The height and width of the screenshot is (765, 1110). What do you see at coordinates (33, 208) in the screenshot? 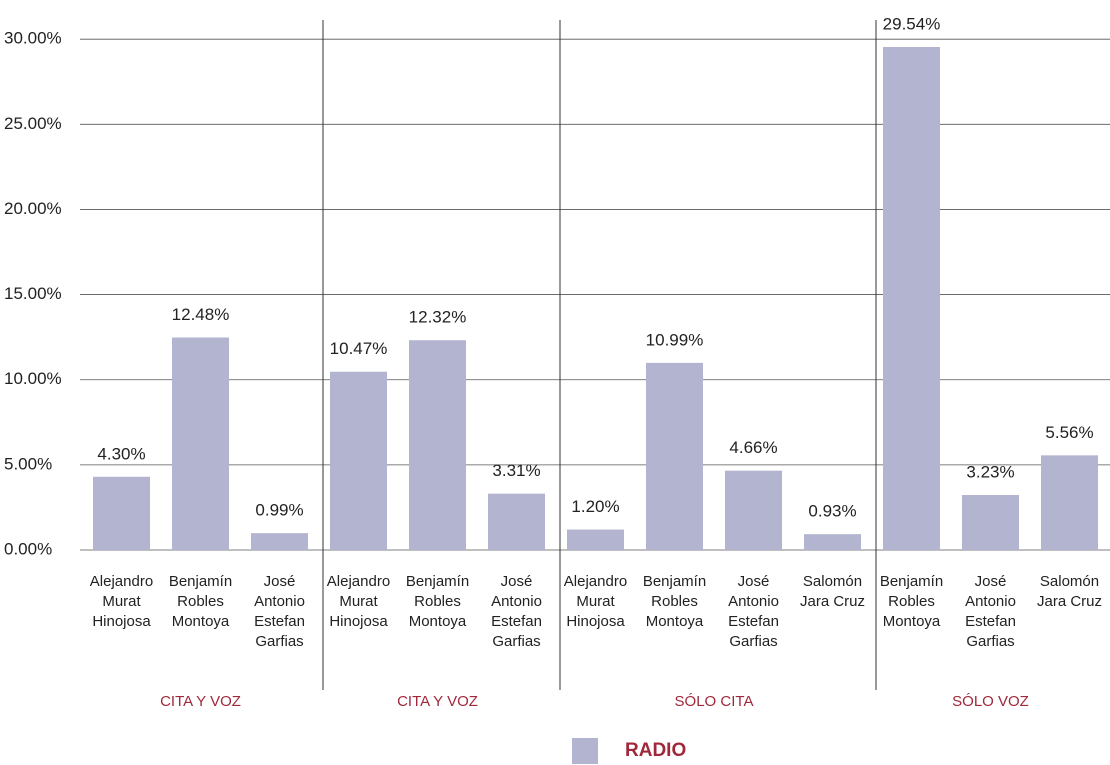
I see `y-tick-label: 20.00%` at bounding box center [33, 208].